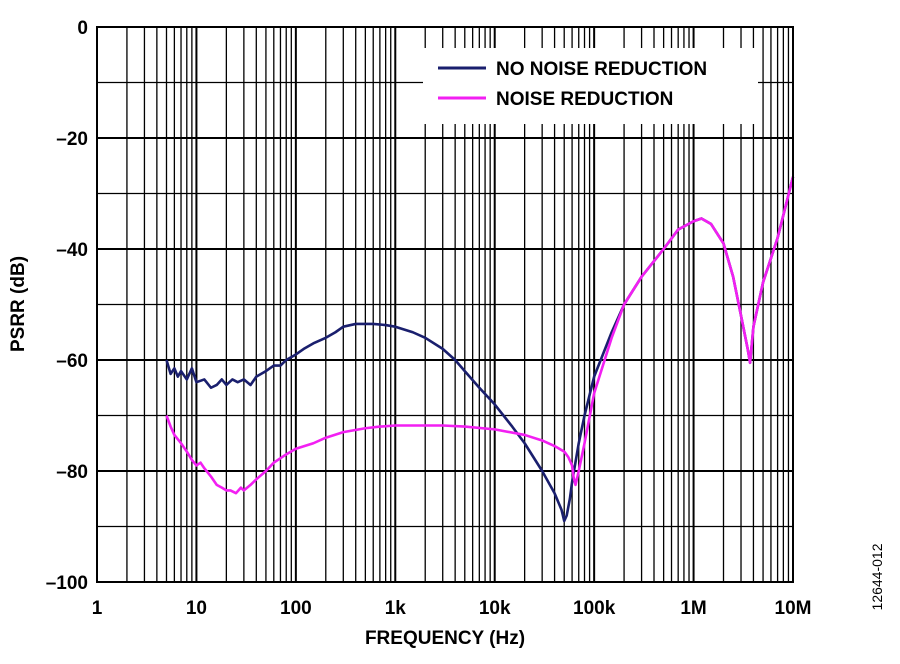 This screenshot has width=900, height=664. Describe the element at coordinates (452, 608) in the screenshot. I see `x-tick-labels: 1 10 100 1k 10k 100k 1M 10M` at that location.